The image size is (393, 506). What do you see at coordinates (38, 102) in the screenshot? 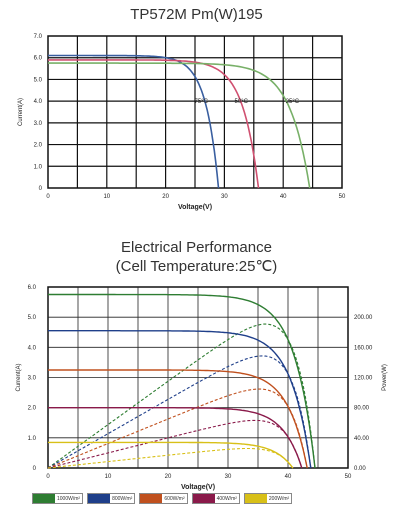
I see `chart1-y-tick-label: 4.0` at bounding box center [38, 102].